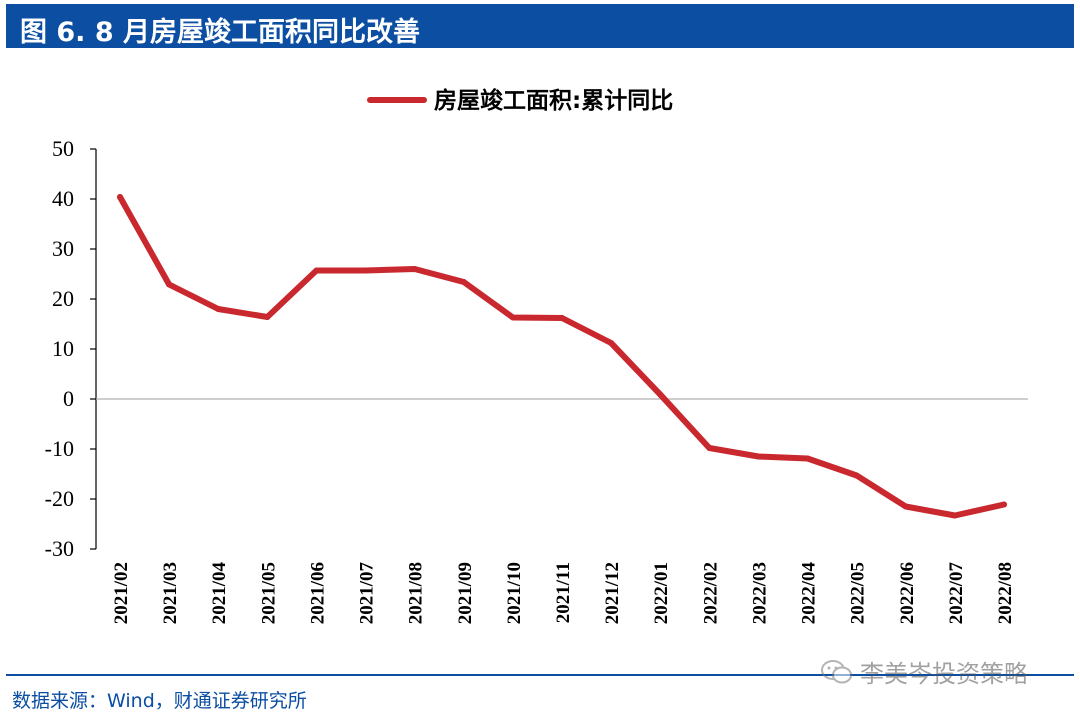 The width and height of the screenshot is (1080, 719). I want to click on y-tick-label: -20, so click(59, 498).